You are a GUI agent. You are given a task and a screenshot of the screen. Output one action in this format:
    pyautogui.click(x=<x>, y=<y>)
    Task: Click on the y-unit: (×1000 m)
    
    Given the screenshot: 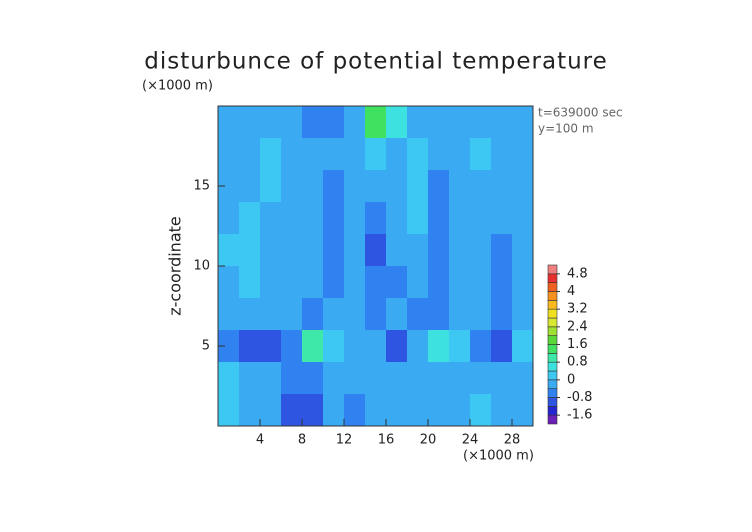 What is the action you would take?
    pyautogui.click(x=177, y=86)
    